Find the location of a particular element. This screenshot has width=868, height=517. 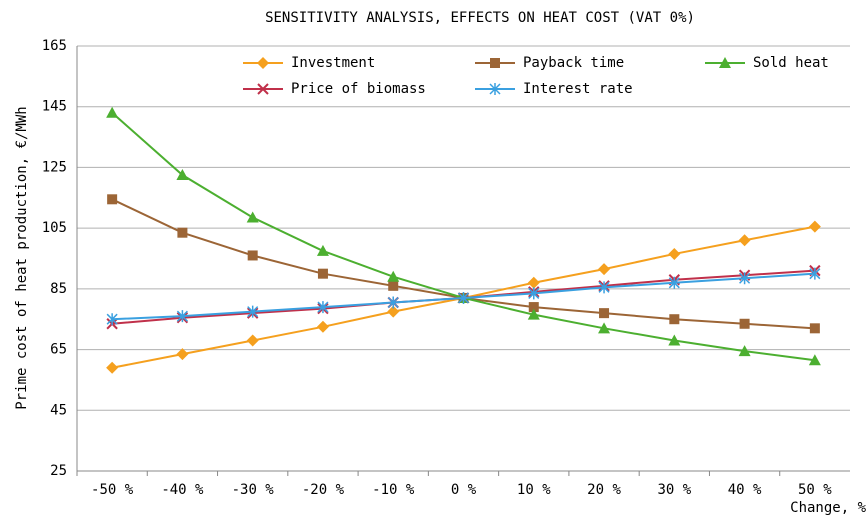

y-axis-label: Prime cost of heat production, €/MWh is located at coordinates (22, 257).